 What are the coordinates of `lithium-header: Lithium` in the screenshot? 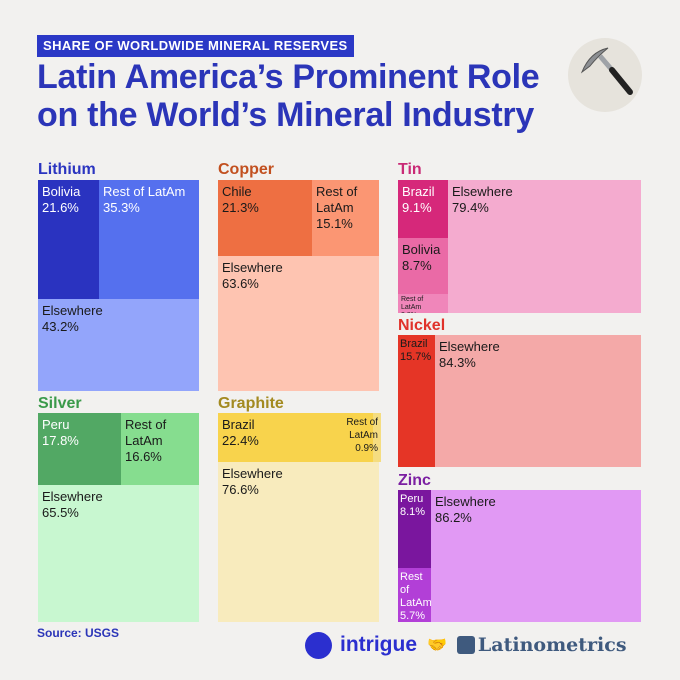 It's located at (67, 169).